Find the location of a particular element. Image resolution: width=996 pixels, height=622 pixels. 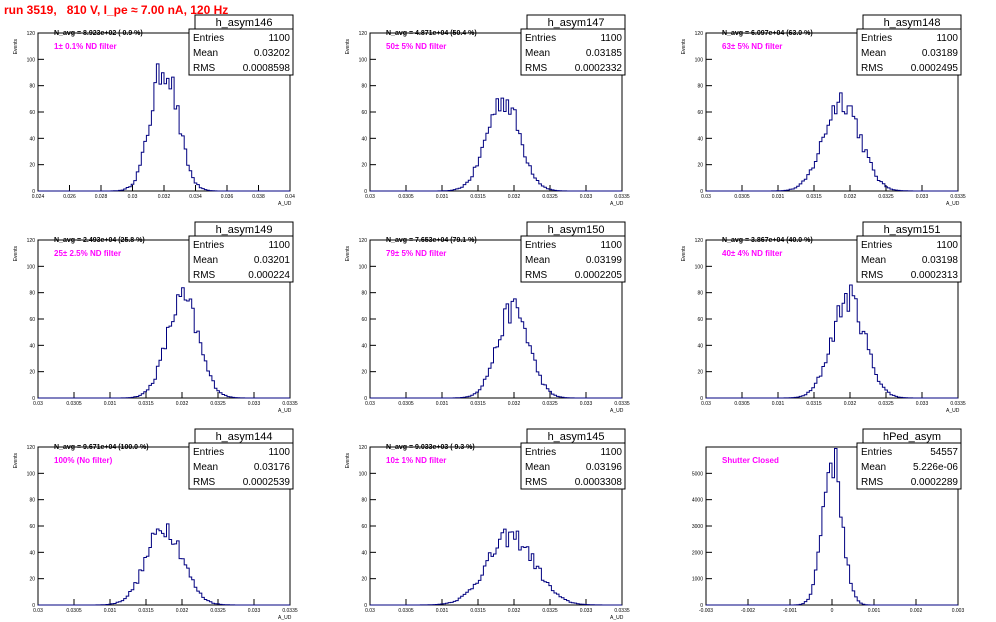

x-tick-label: 0.034 is located at coordinates (195, 197).